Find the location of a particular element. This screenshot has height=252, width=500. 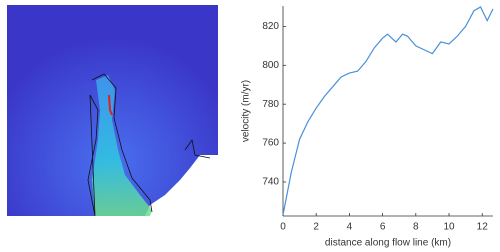

x-tick-label: 8 is located at coordinates (416, 227).